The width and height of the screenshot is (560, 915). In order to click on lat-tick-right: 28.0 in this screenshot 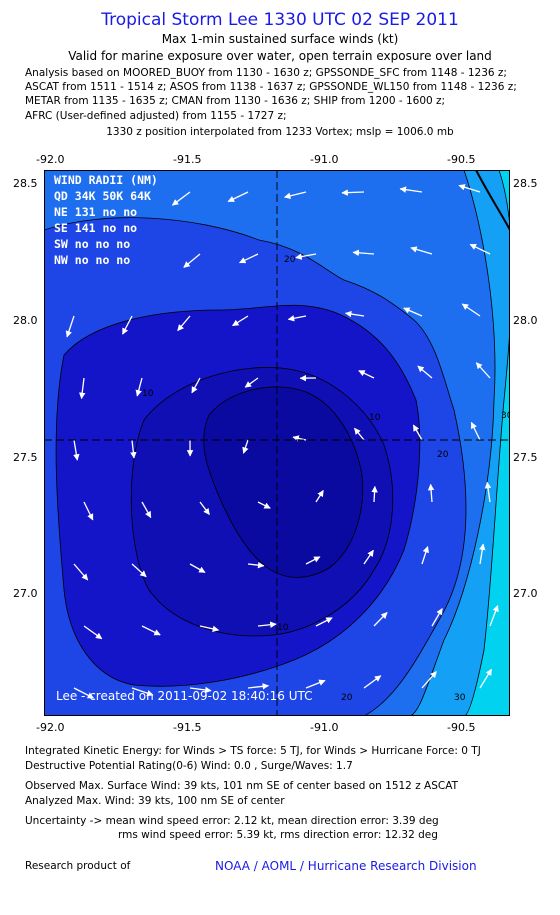, I will do `click(525, 320)`.